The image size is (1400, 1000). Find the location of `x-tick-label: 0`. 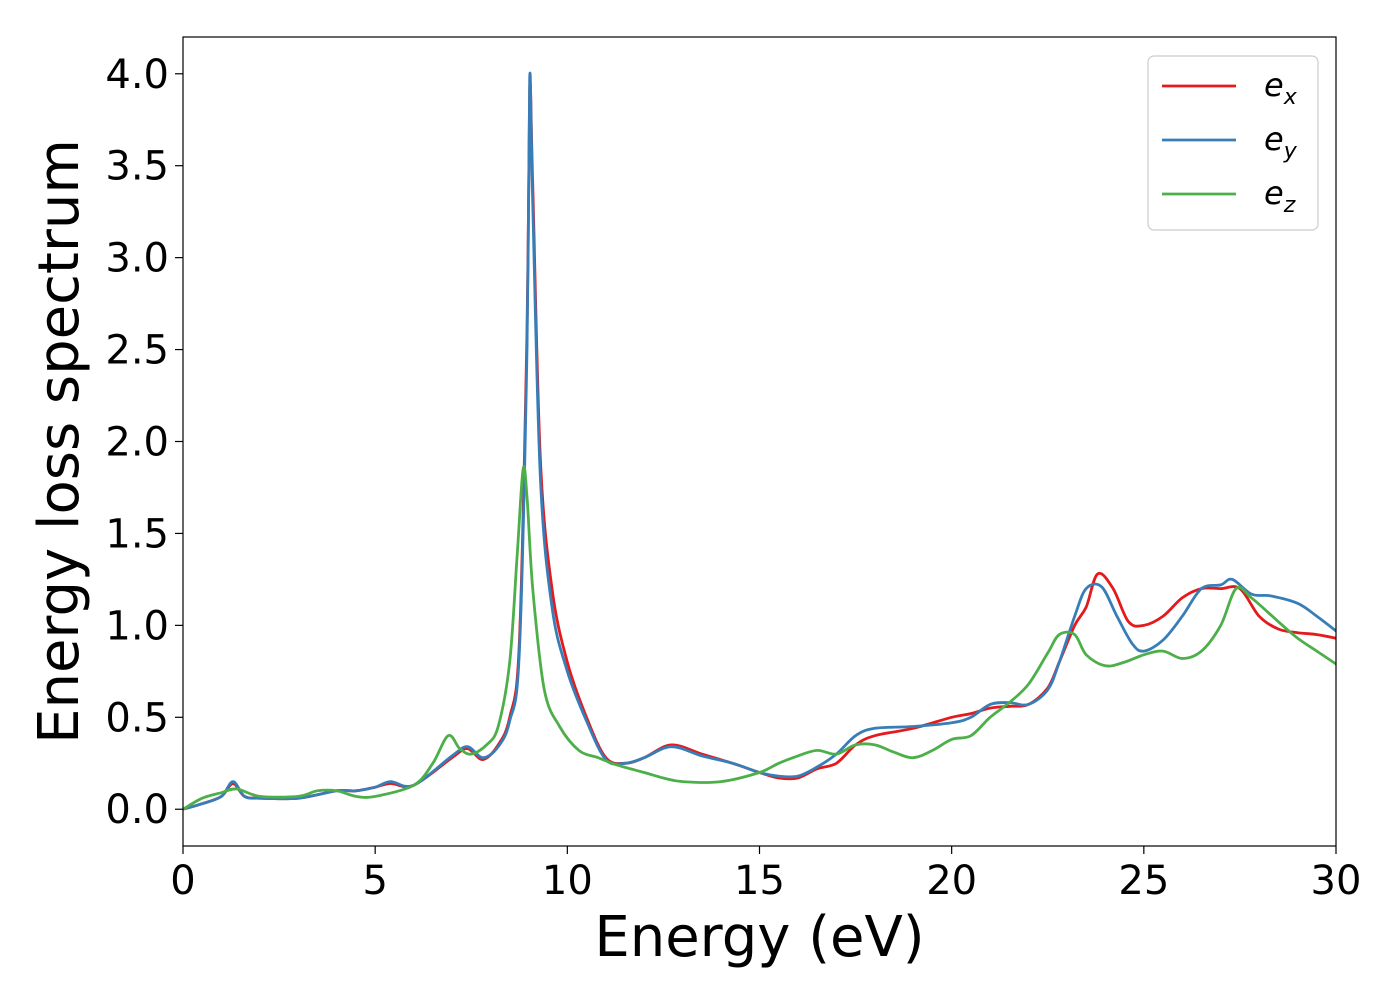

x-tick-label: 0 is located at coordinates (182, 881).